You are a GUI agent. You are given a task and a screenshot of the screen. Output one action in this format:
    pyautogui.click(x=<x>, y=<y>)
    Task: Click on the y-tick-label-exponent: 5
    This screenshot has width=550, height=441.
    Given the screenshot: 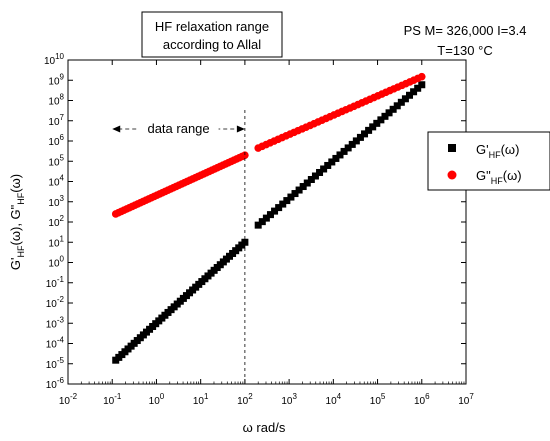 What is the action you would take?
    pyautogui.click(x=62, y=157)
    